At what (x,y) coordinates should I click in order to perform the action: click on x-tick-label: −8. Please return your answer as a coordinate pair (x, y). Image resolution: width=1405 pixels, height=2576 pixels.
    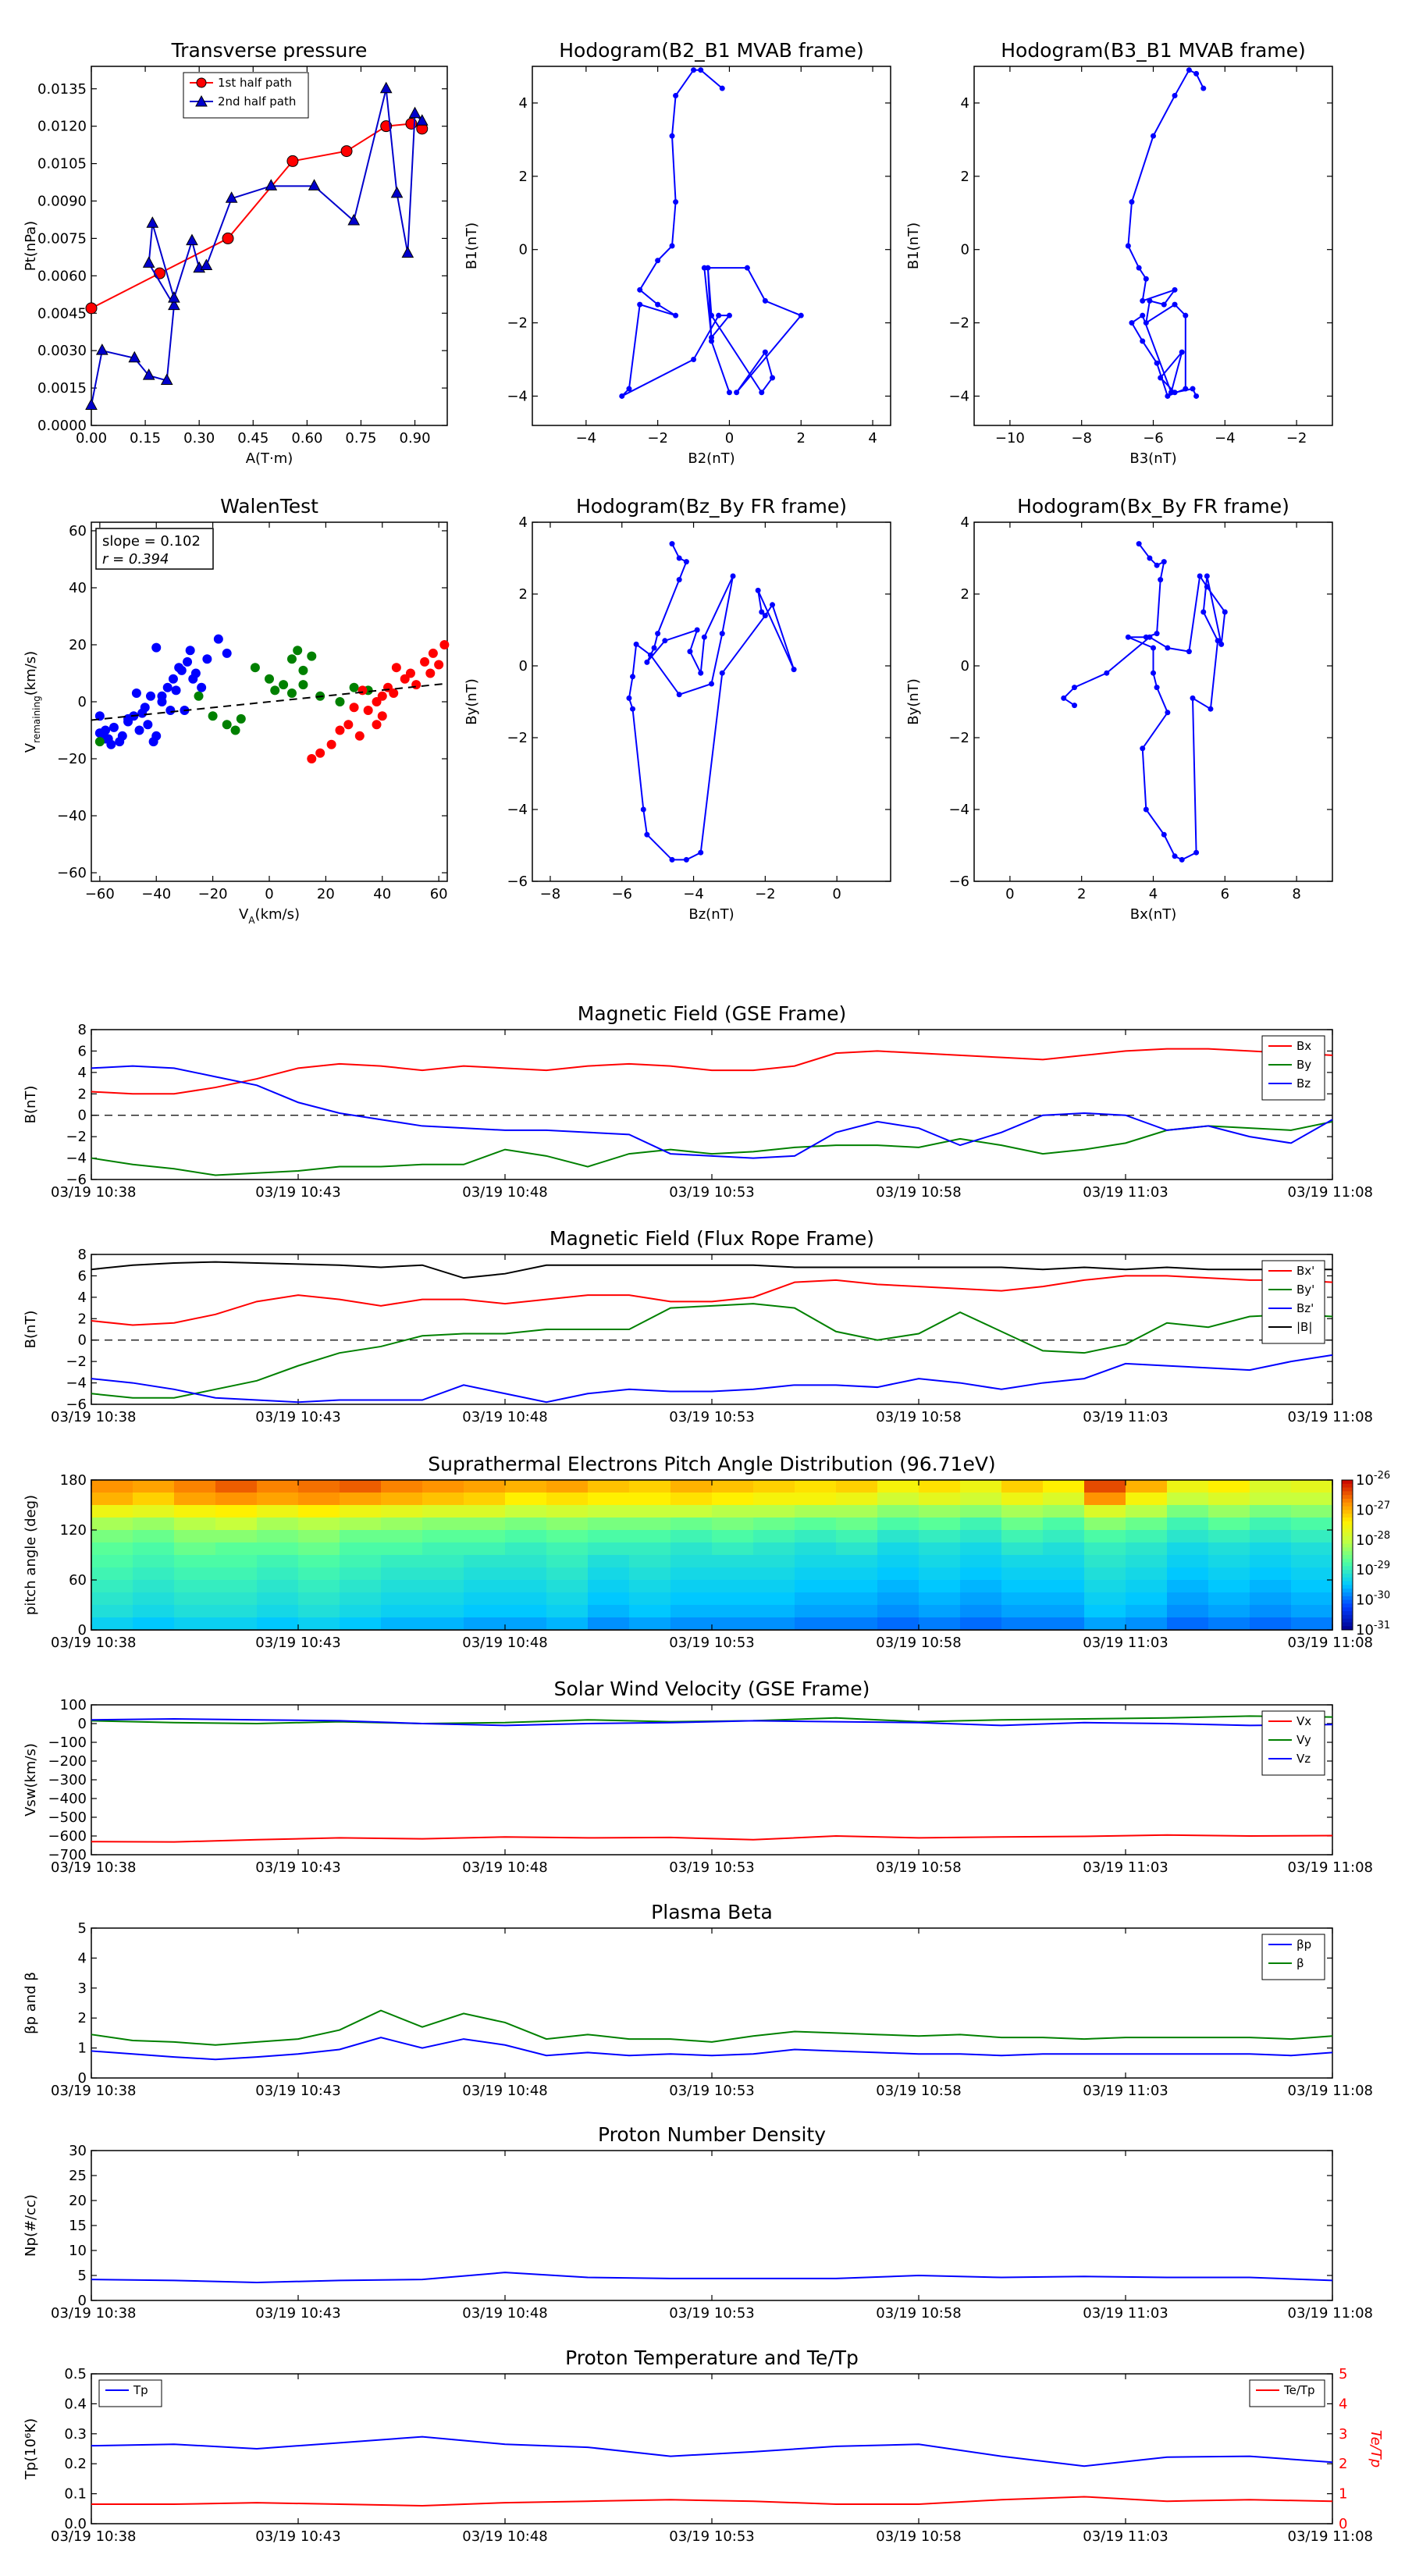
    Looking at the image, I should click on (550, 894).